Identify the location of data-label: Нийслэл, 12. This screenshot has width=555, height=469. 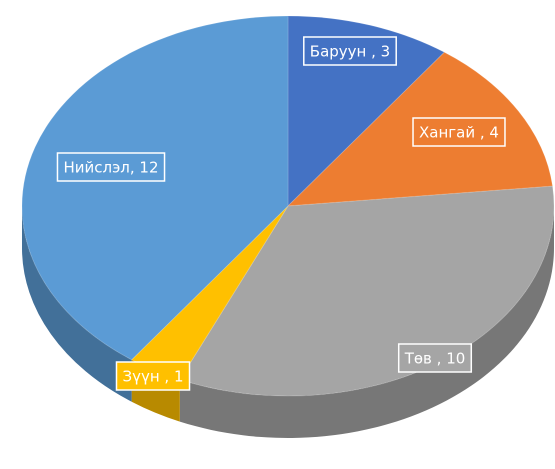
(111, 167).